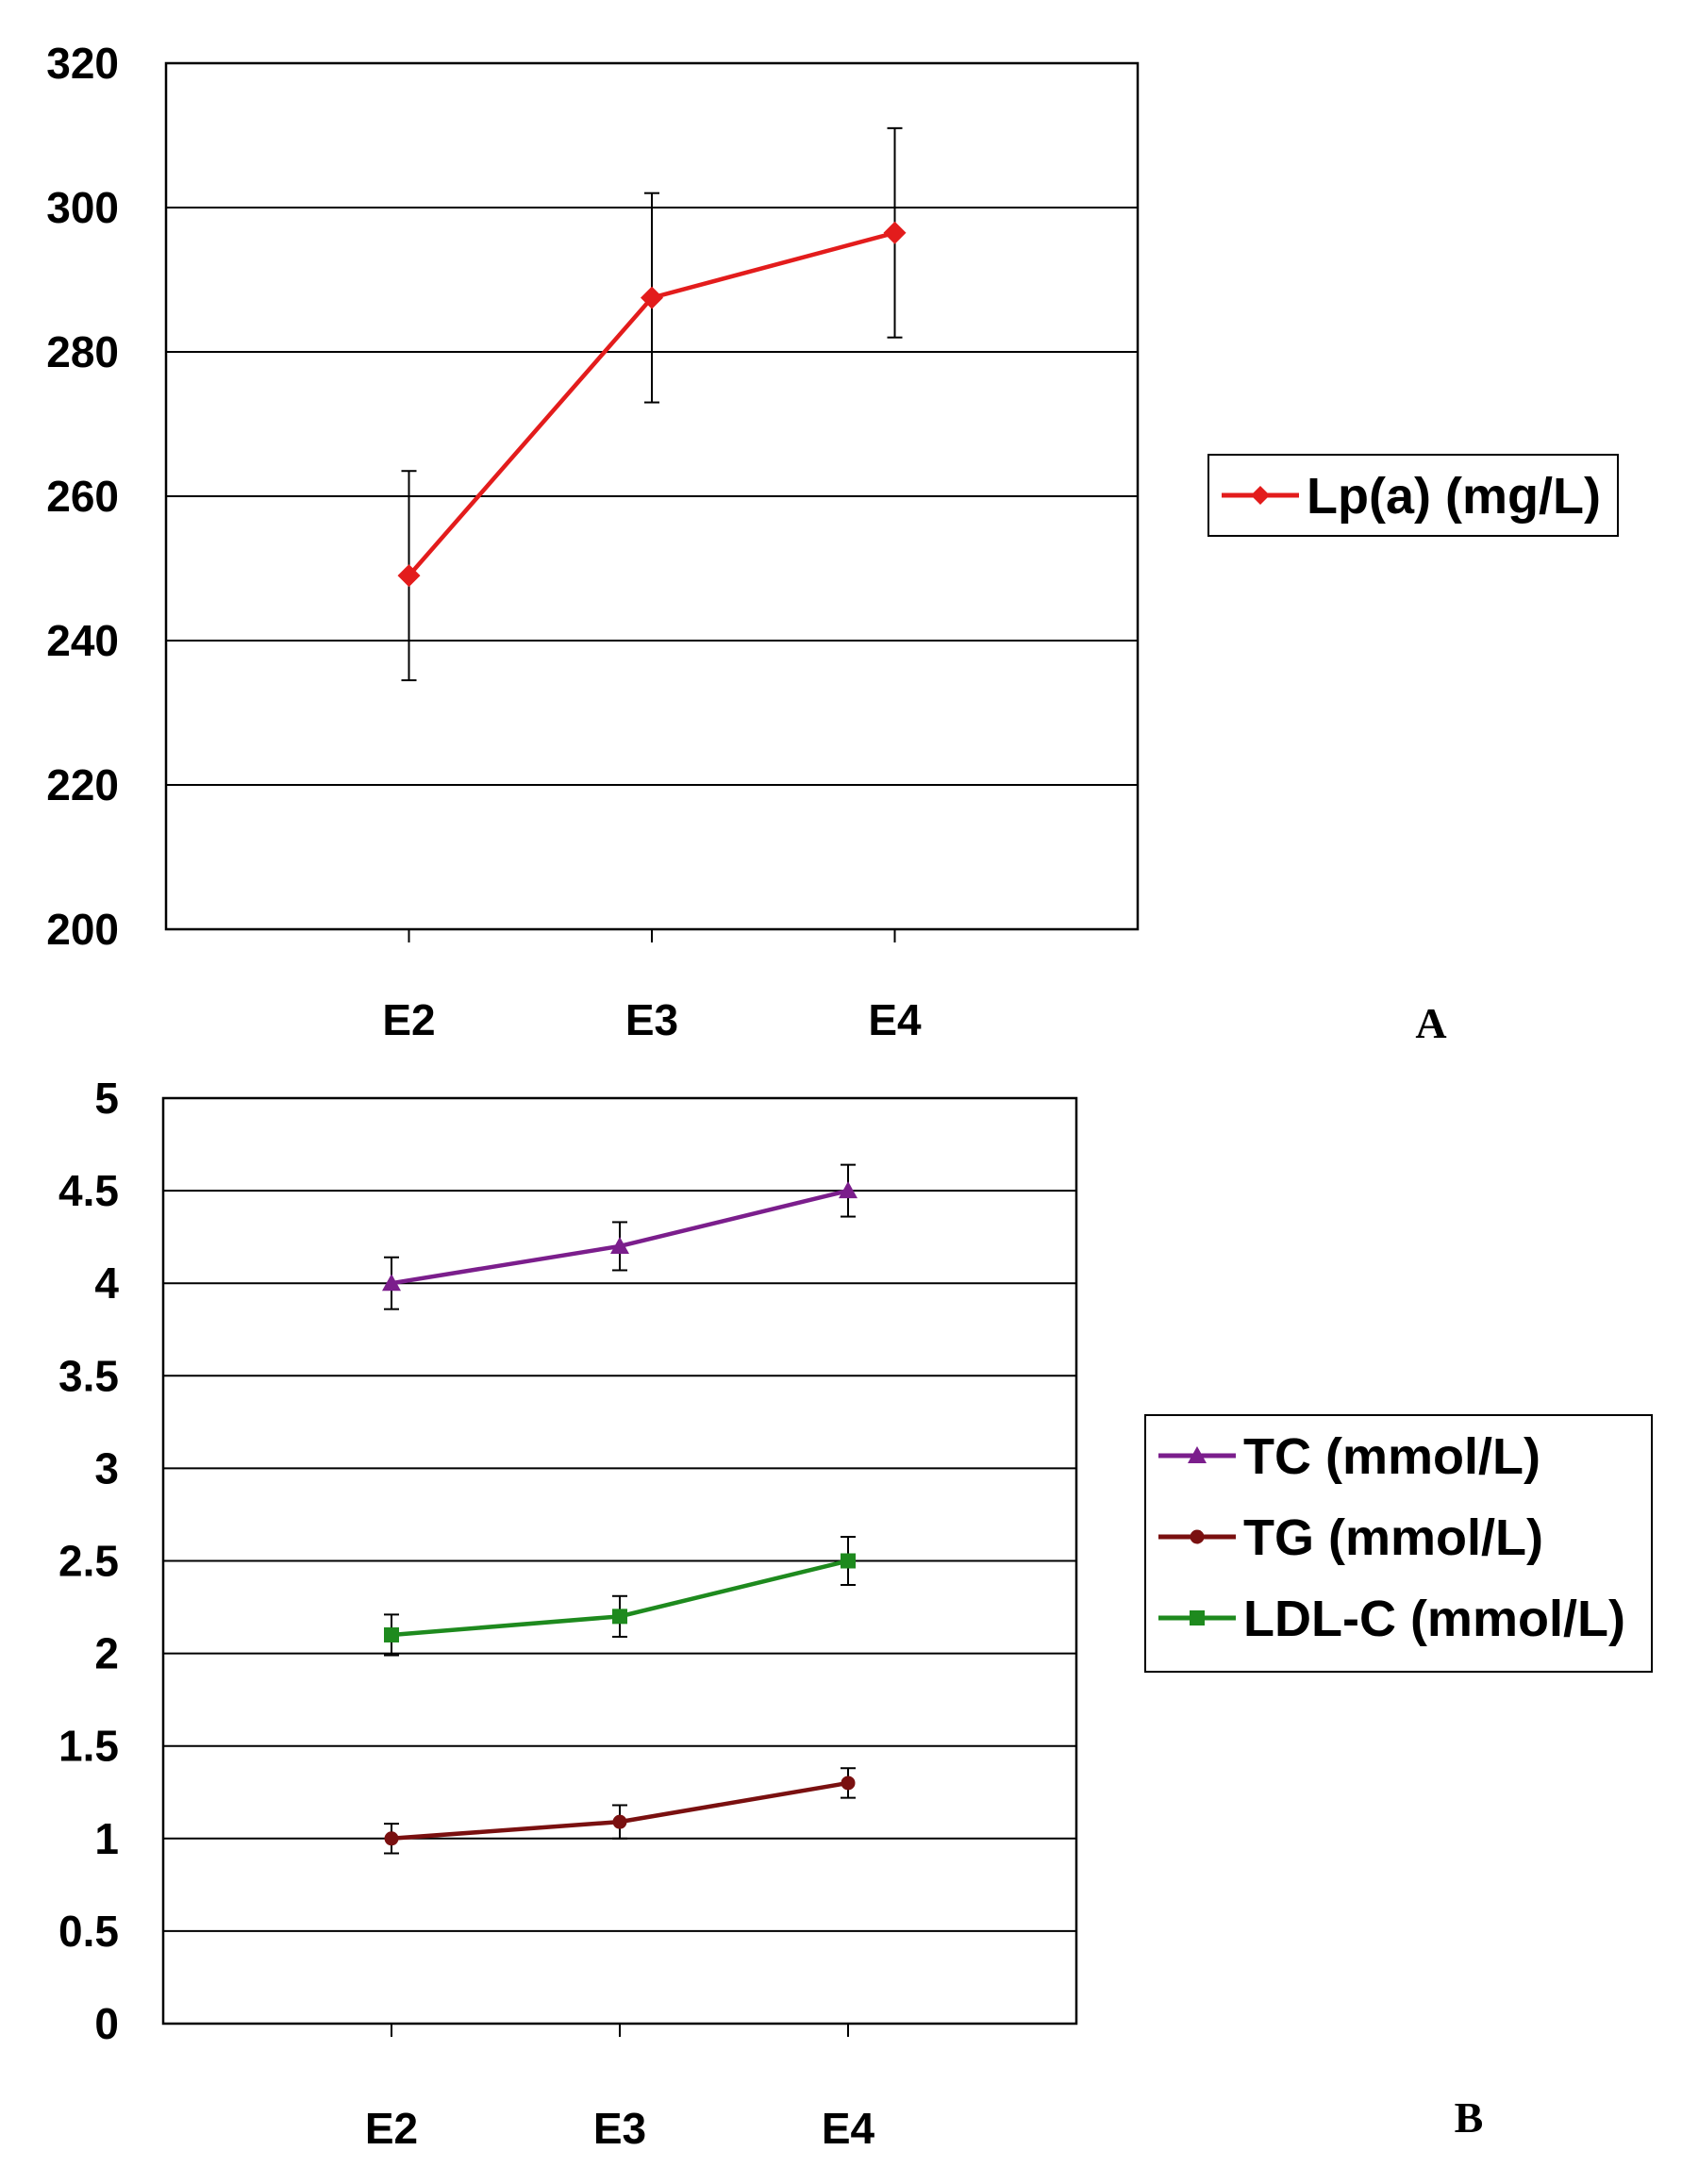  Describe the element at coordinates (1454, 496) in the screenshot. I see `legend-label: Lp(a) (mg/L)` at that location.